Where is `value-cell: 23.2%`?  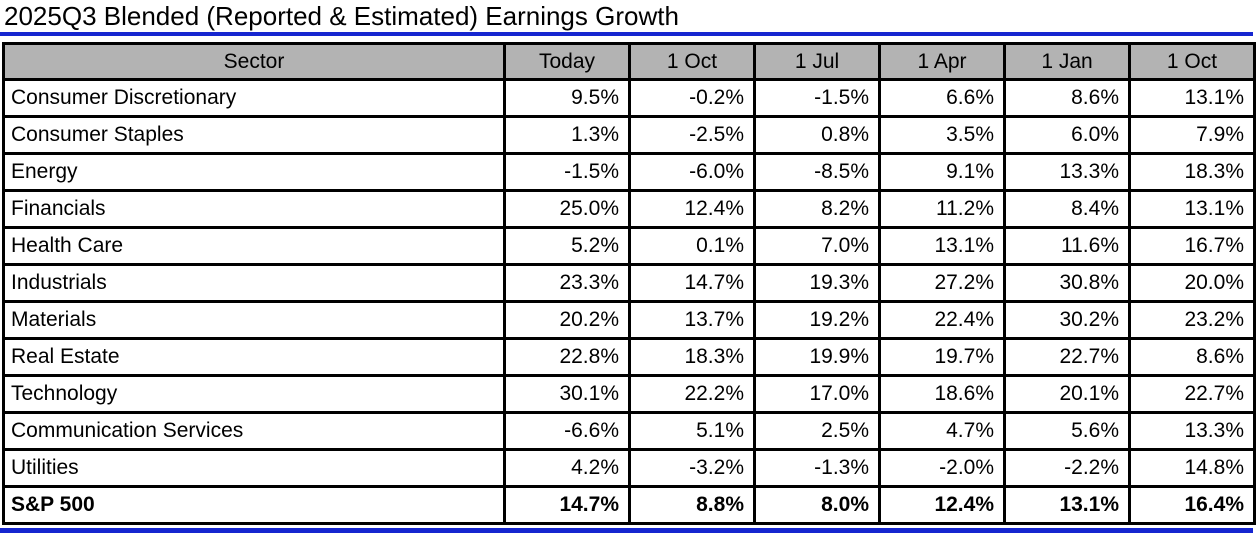
value-cell: 23.2% is located at coordinates (1192, 320).